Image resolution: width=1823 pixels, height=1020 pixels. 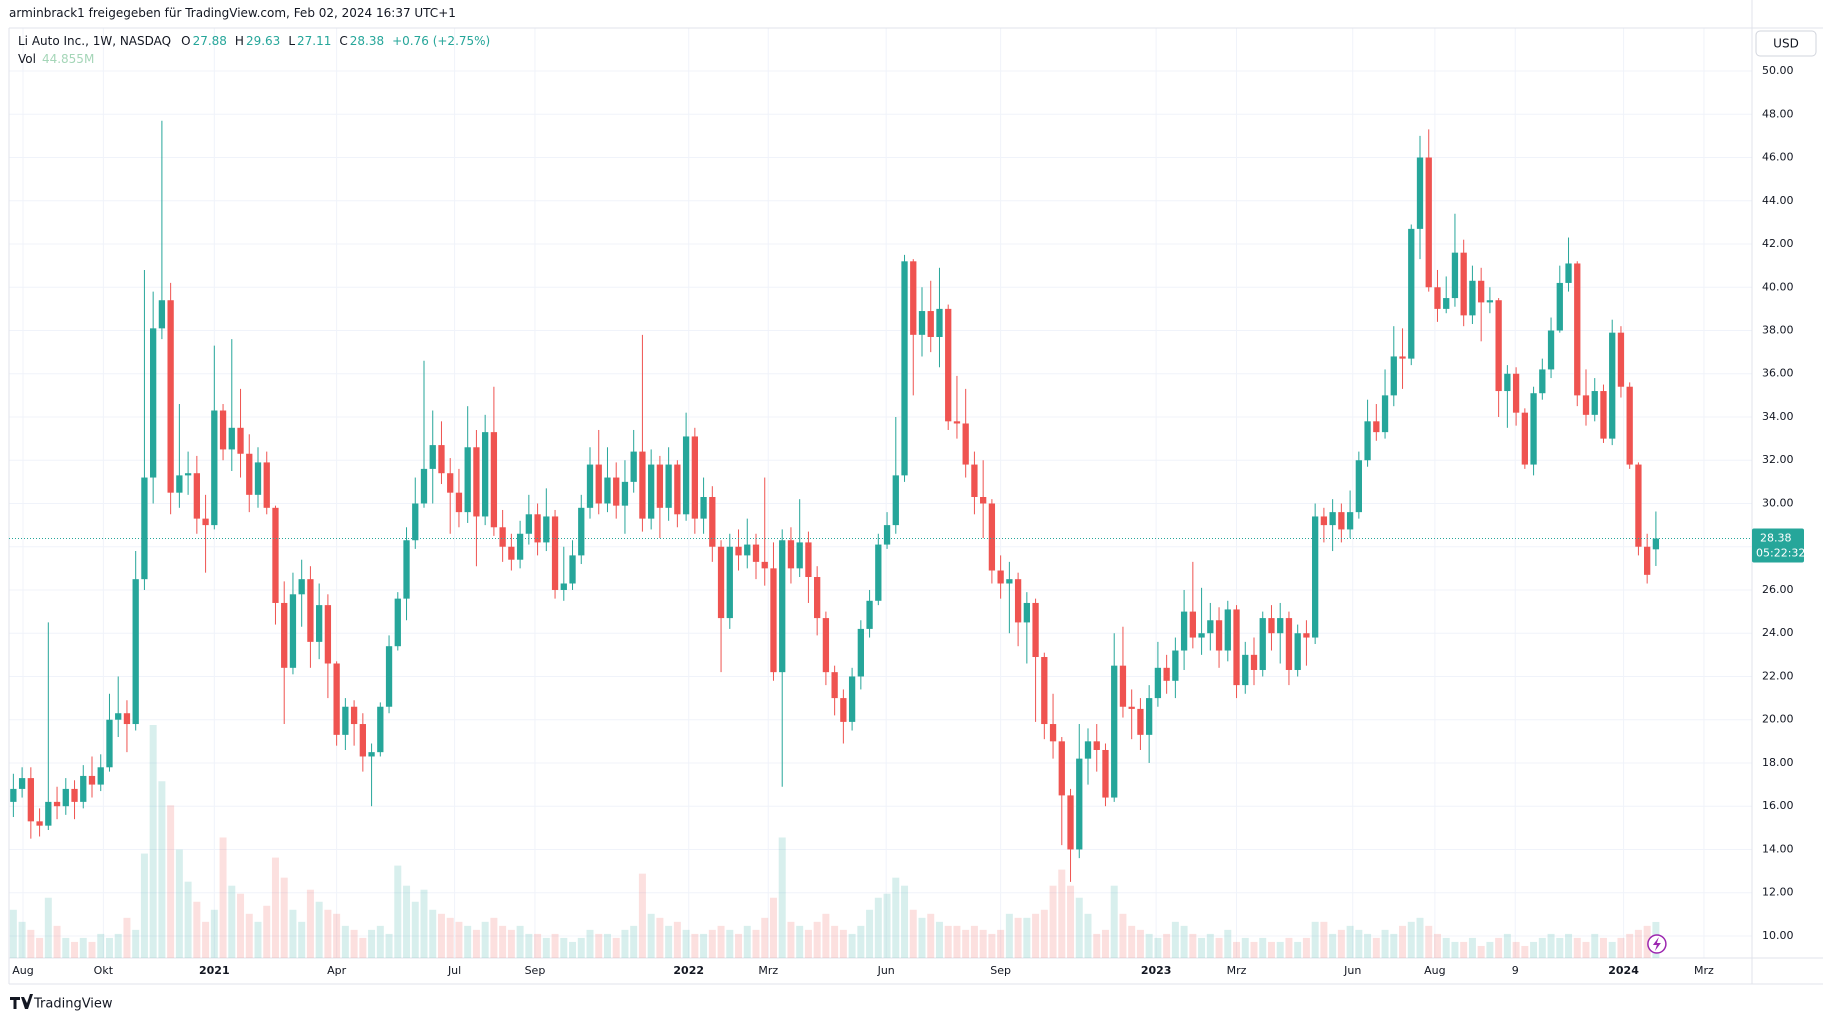 What do you see at coordinates (441, 41) in the screenshot?
I see `change: +0.76 (+2.75%)` at bounding box center [441, 41].